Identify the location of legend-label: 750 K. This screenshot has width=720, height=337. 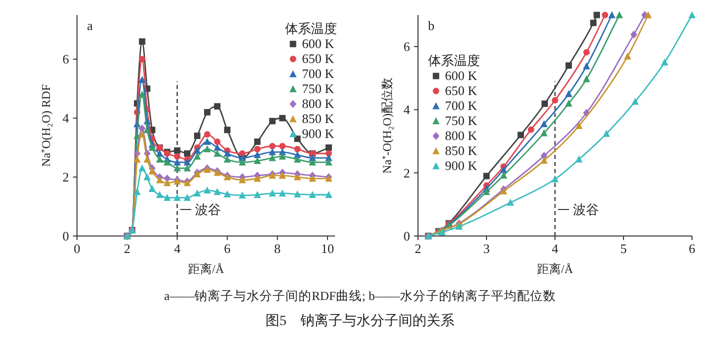
(318, 88).